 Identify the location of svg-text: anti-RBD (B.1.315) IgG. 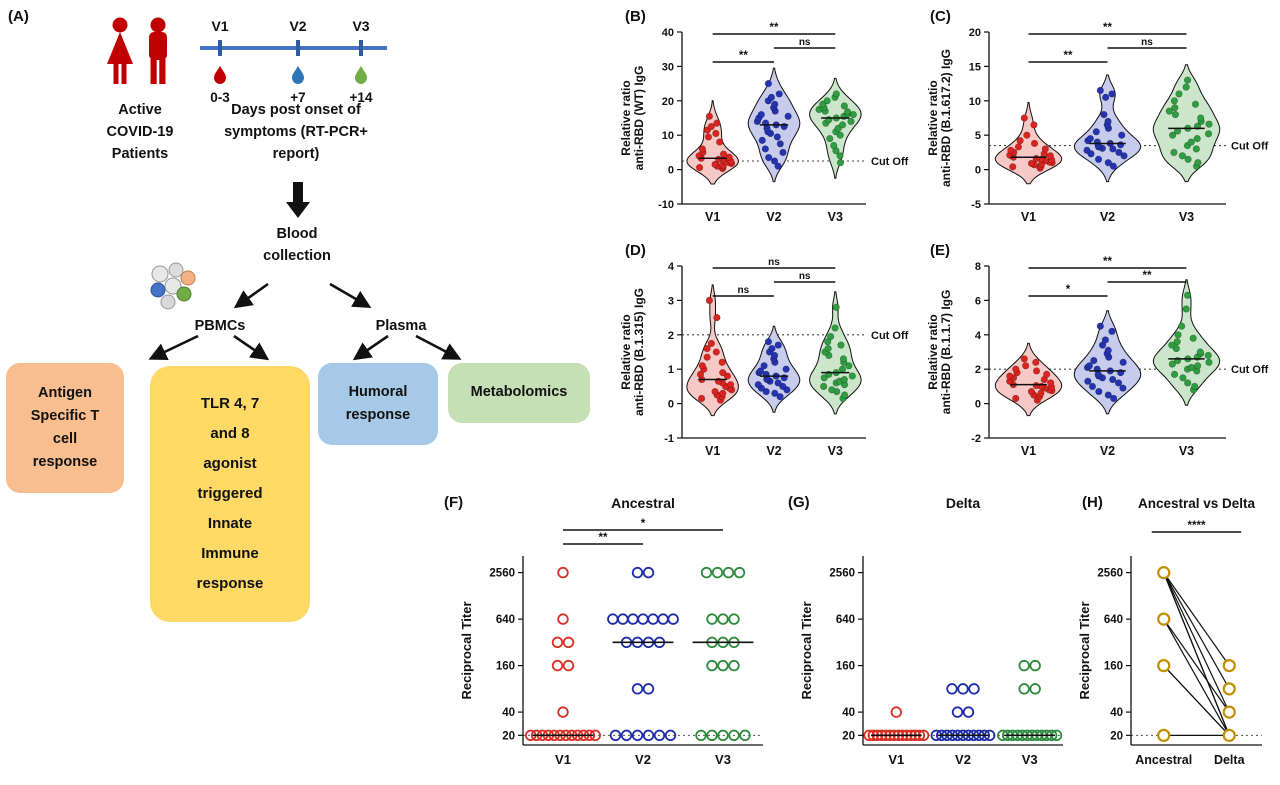
(639, 352).